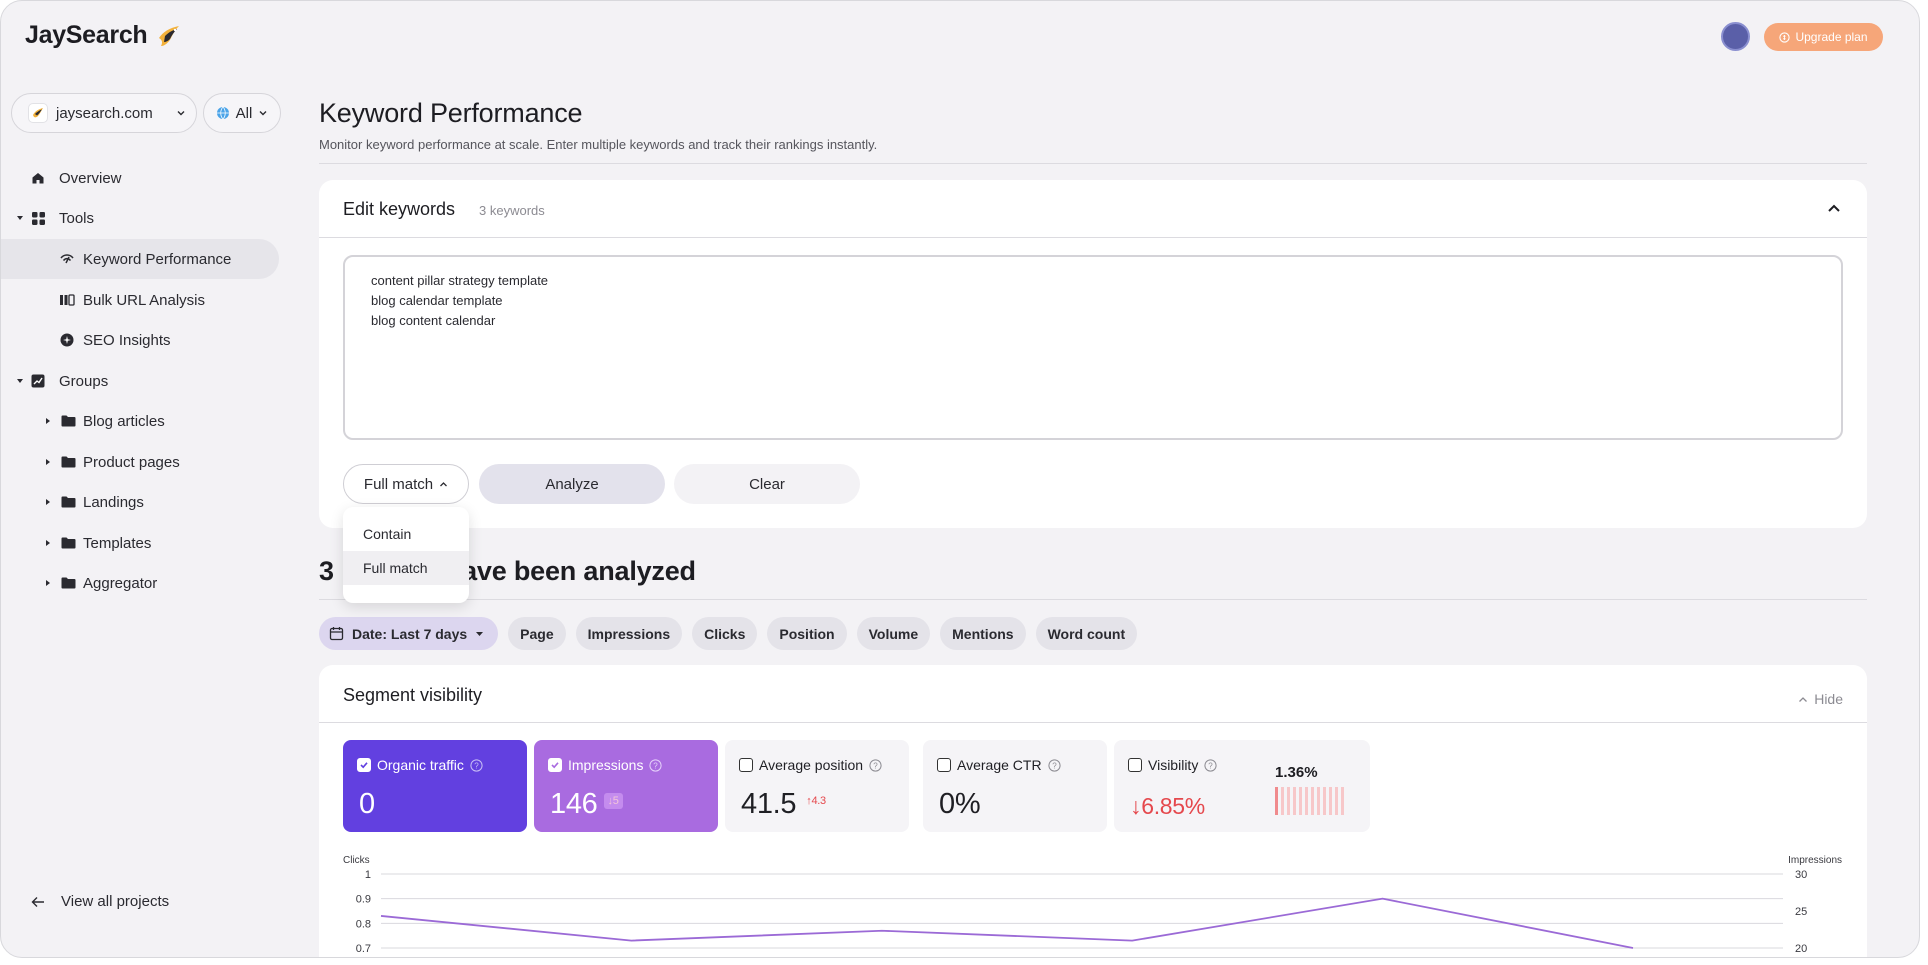 This screenshot has width=1928, height=965. I want to click on filter-chip-word-count: Word count, so click(1086, 633).